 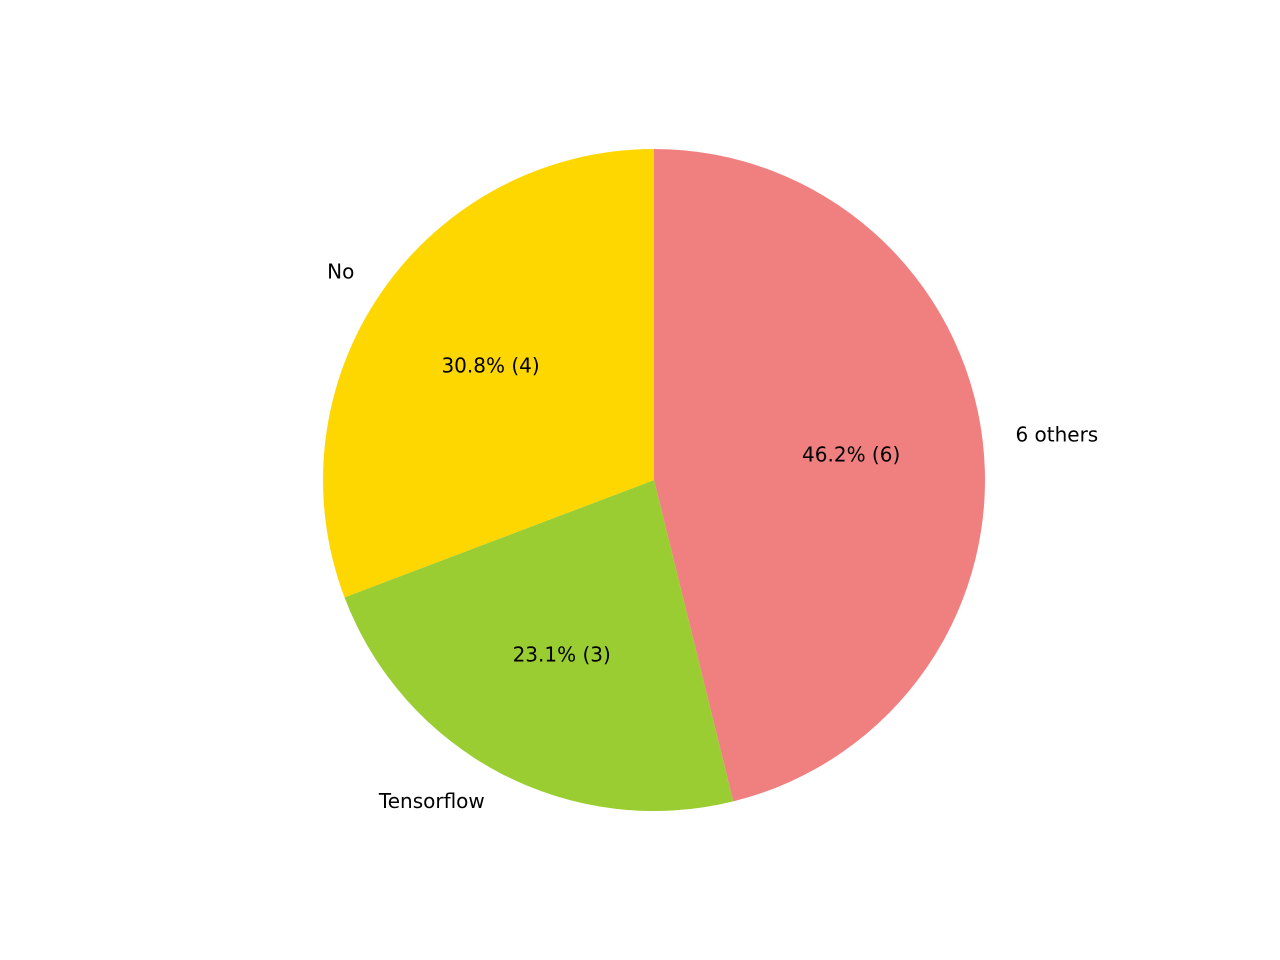 I want to click on value-label: 23.1% (3), so click(x=562, y=654).